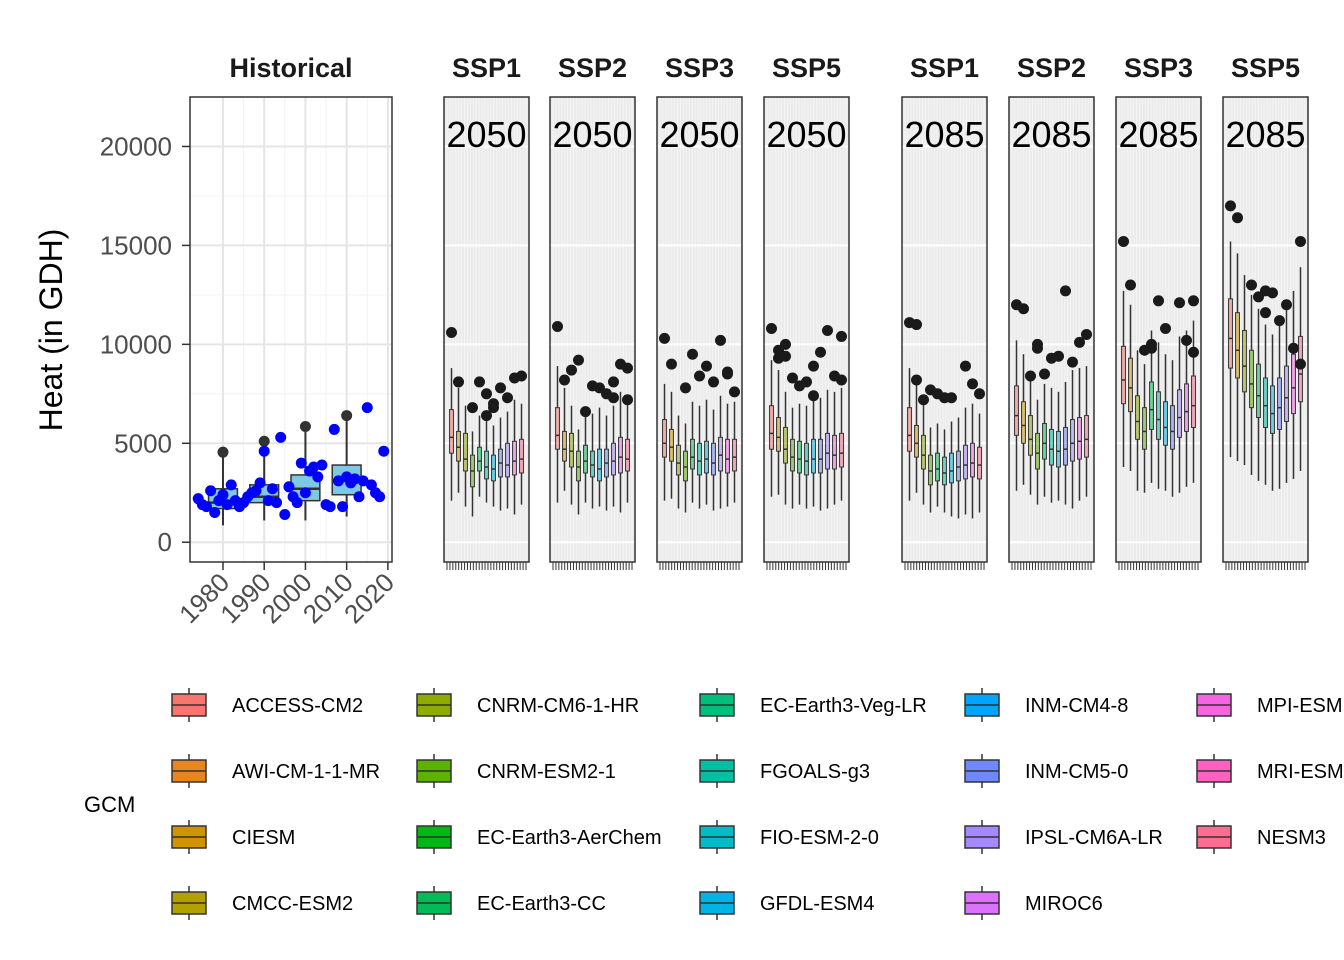 This screenshot has width=1344, height=960. I want to click on legend-item: IPSL-CM6A-LR, so click(1063, 837).